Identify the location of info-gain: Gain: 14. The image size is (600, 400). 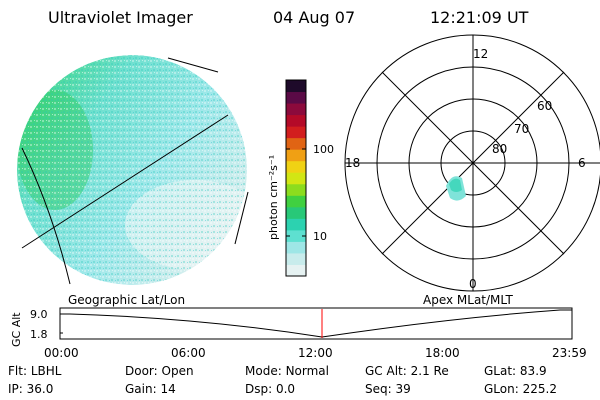
(150, 389).